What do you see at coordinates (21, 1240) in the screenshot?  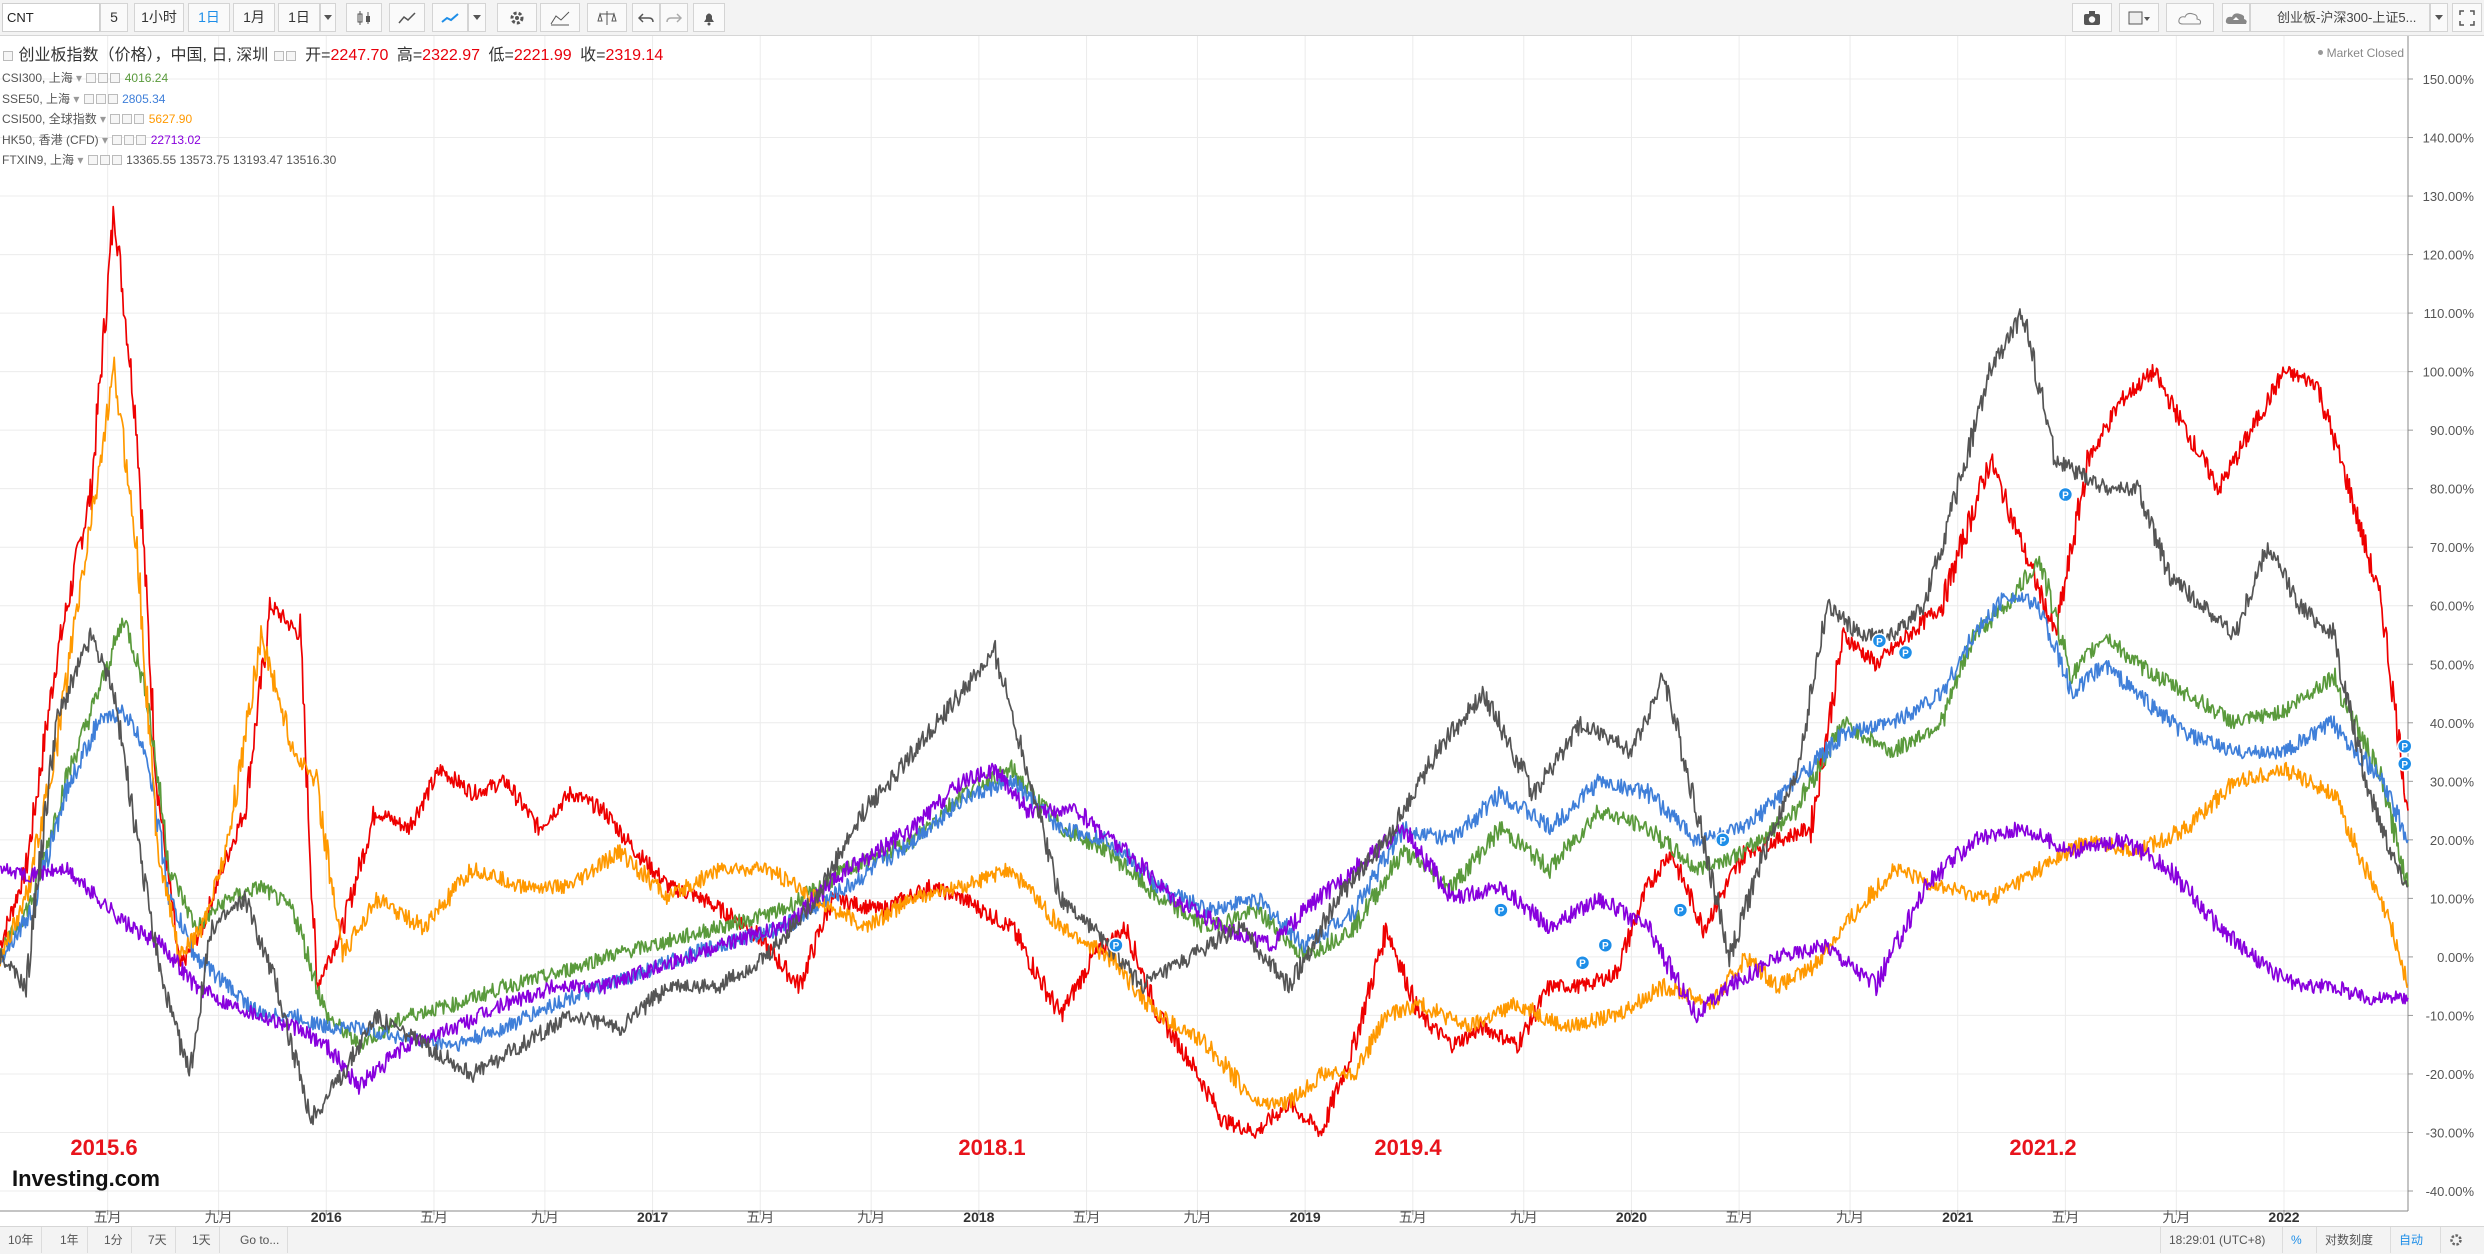 I see `range-button: 10年` at bounding box center [21, 1240].